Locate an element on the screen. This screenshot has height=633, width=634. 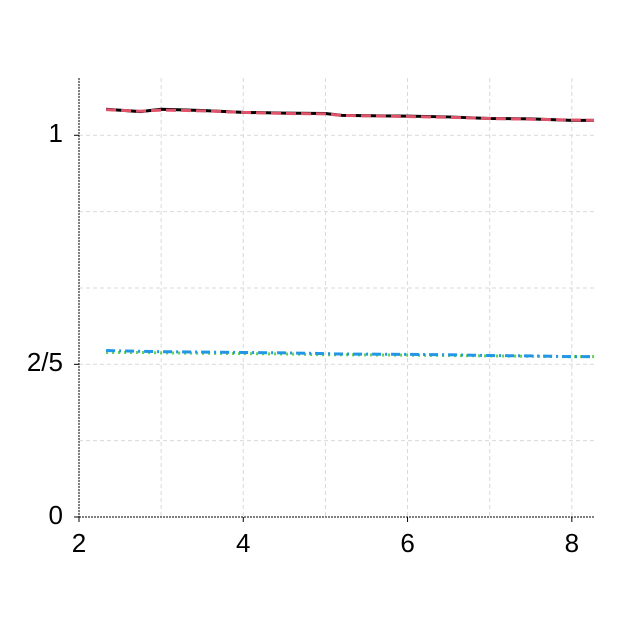
y-tick-label: 1 is located at coordinates (56, 133).